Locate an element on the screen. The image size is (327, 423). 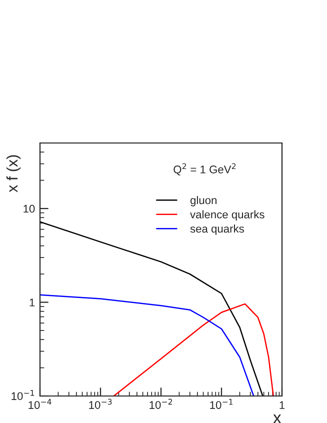
legend-label: gluon is located at coordinates (203, 201).